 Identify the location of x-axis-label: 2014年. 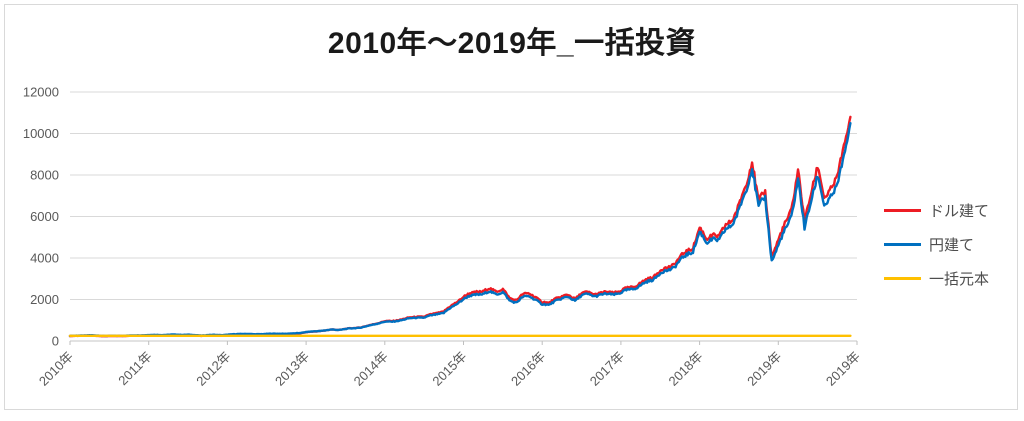
(371, 369).